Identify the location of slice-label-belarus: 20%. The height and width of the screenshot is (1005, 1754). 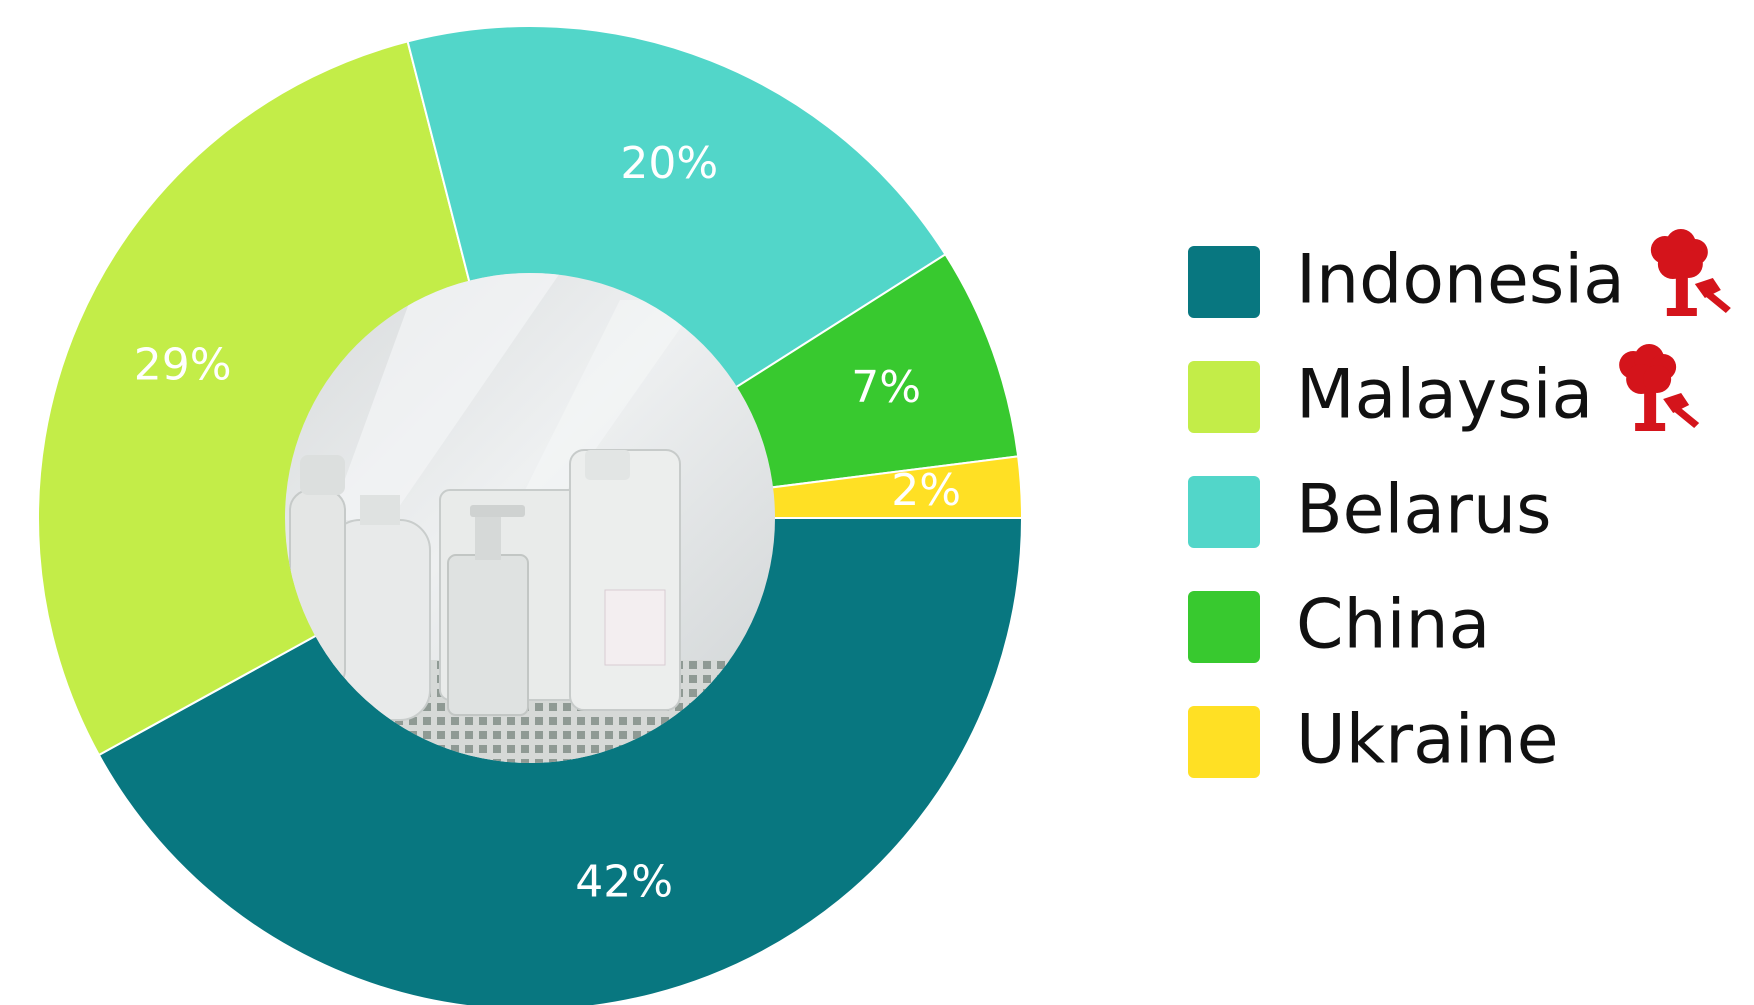
(669, 163).